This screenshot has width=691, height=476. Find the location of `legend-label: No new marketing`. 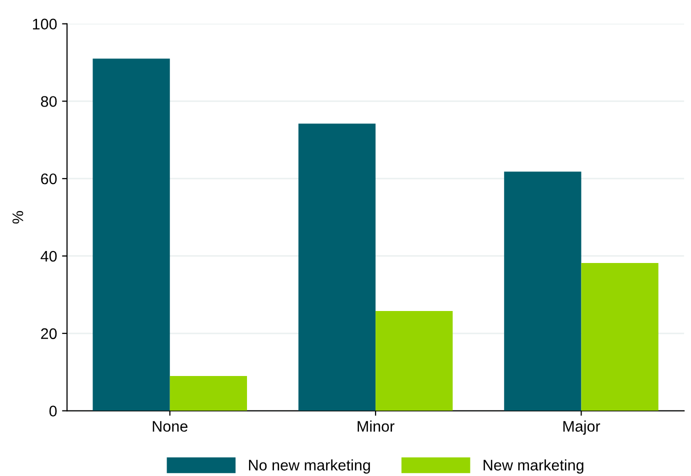

legend-label: No new marketing is located at coordinates (309, 466).